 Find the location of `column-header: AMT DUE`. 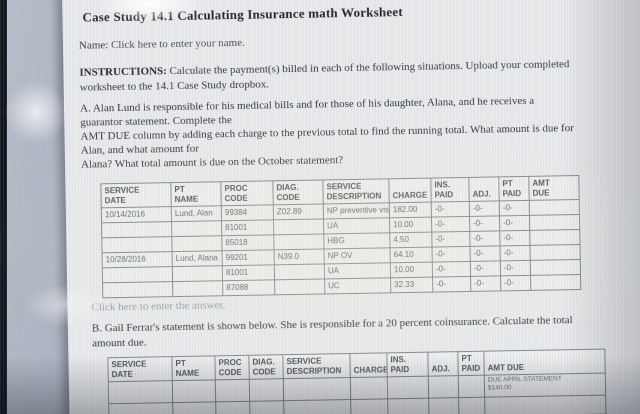

column-header: AMT DUE is located at coordinates (544, 362).